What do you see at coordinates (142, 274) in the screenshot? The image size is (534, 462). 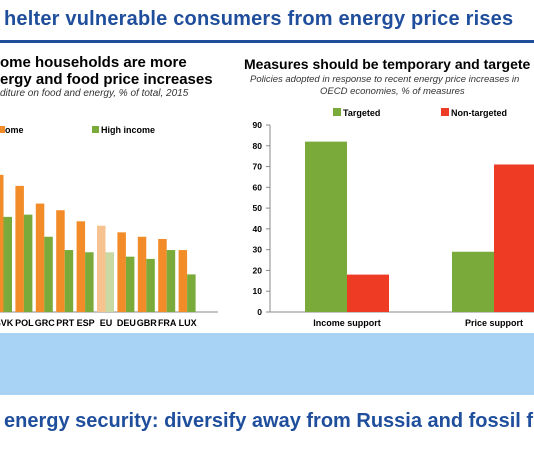 I see `left-bar-low-gbr` at bounding box center [142, 274].